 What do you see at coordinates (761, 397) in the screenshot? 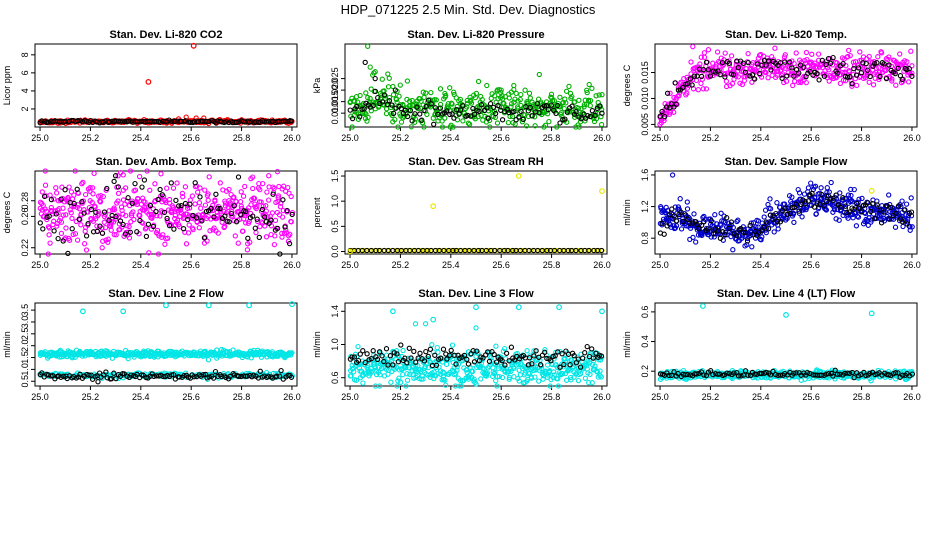
I see `x-tick-label: 25.4` at bounding box center [761, 397].